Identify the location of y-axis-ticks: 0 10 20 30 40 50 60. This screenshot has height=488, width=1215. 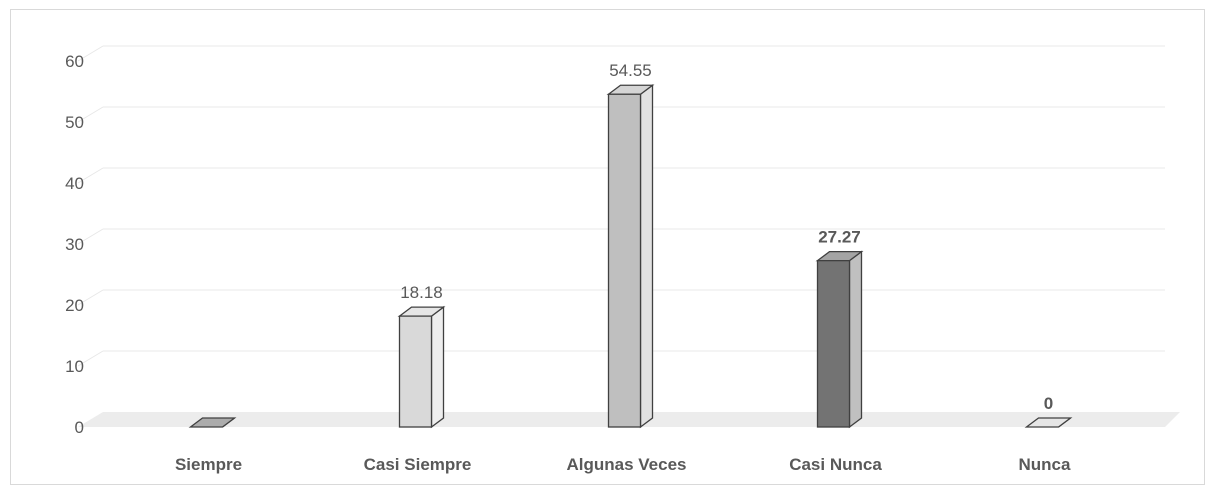
(74, 244).